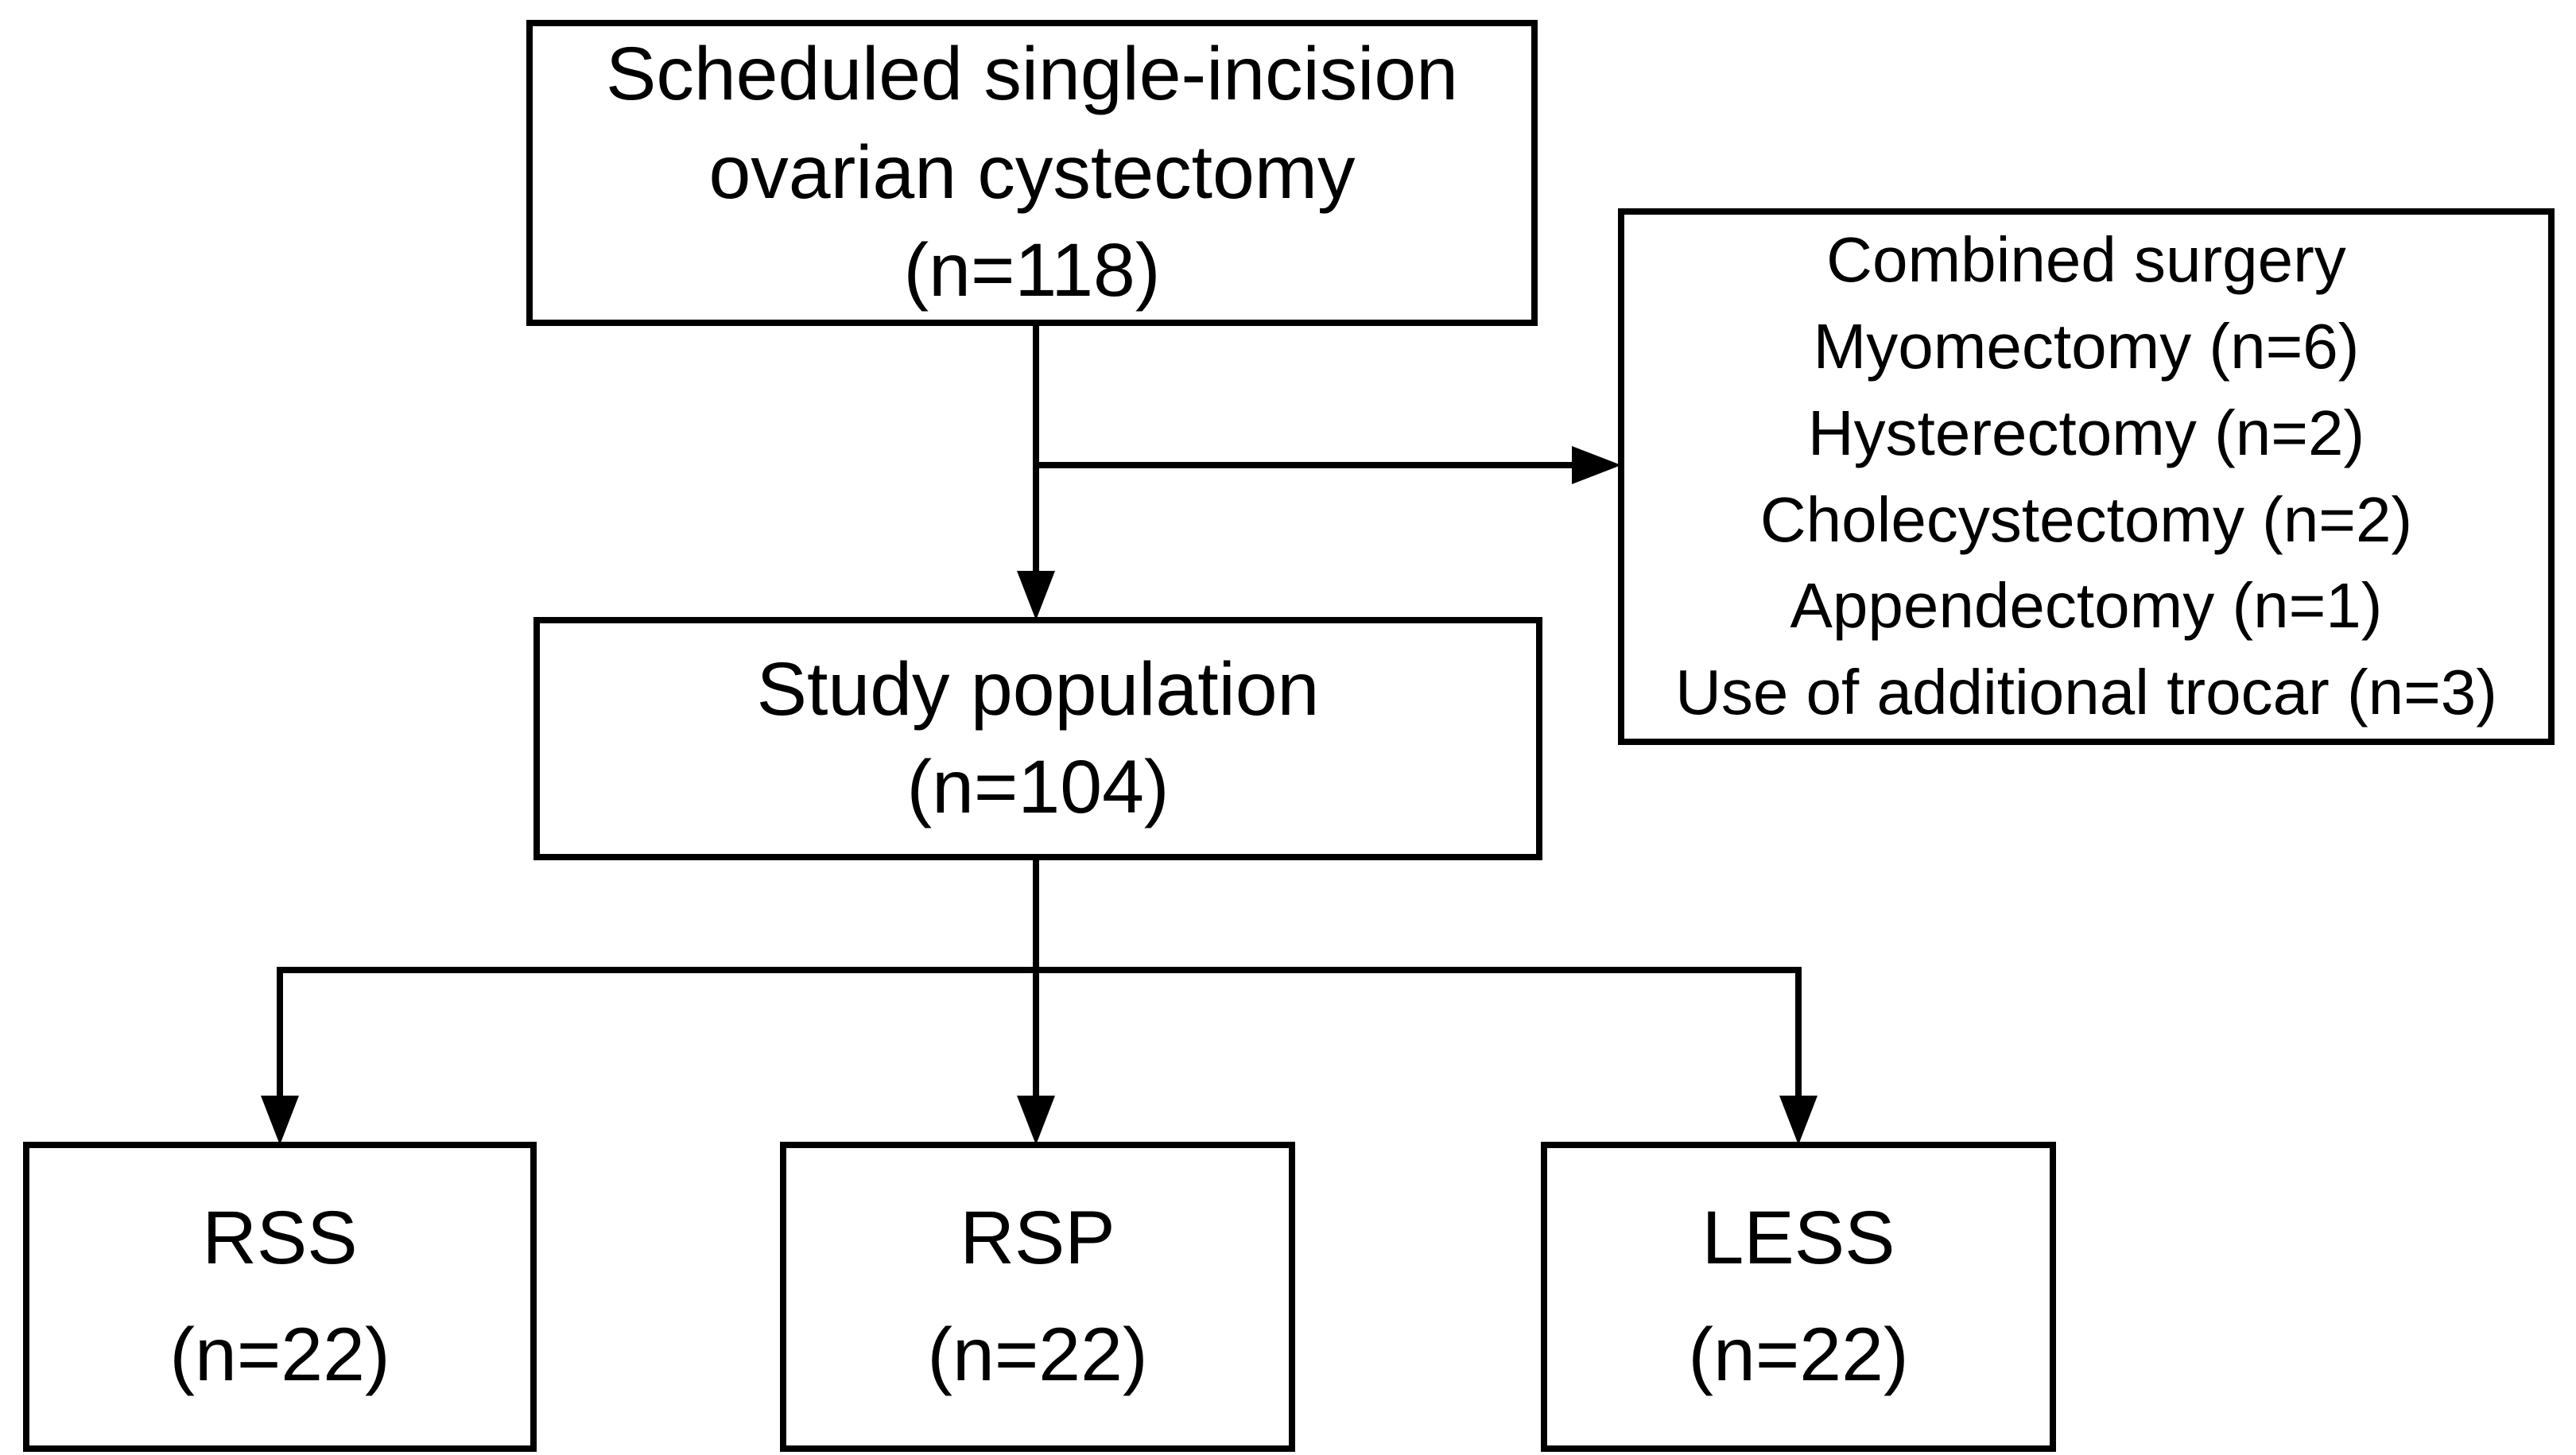 This screenshot has width=2576, height=1455. Describe the element at coordinates (2086, 519) in the screenshot. I see `combined-box-item-cholecystectomy: Cholecystectomy (n=2)` at that location.